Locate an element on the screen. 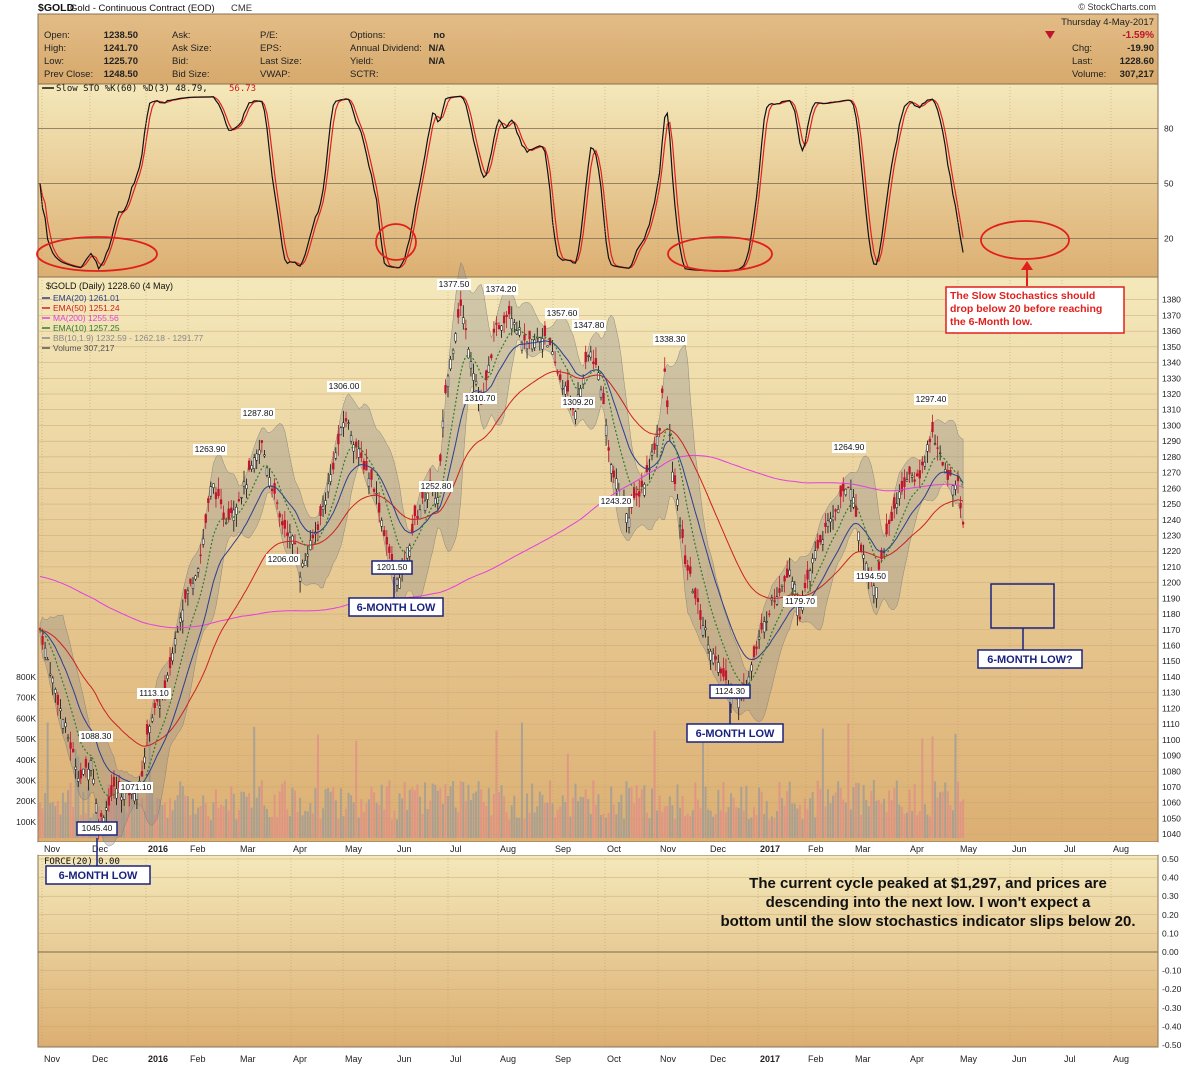  price-tick: 1080 is located at coordinates (1171, 771).